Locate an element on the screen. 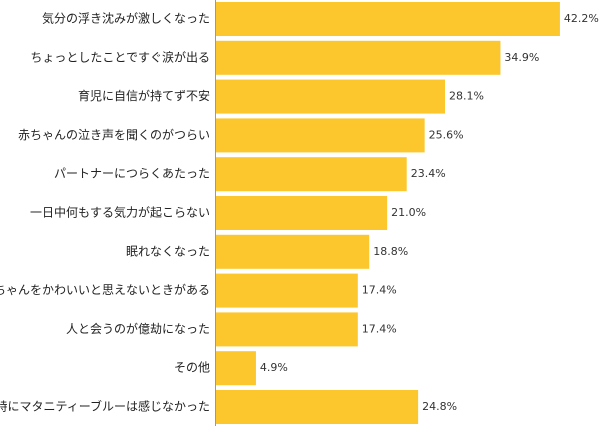 The image size is (600, 429). value-label: 28.1% is located at coordinates (466, 96).